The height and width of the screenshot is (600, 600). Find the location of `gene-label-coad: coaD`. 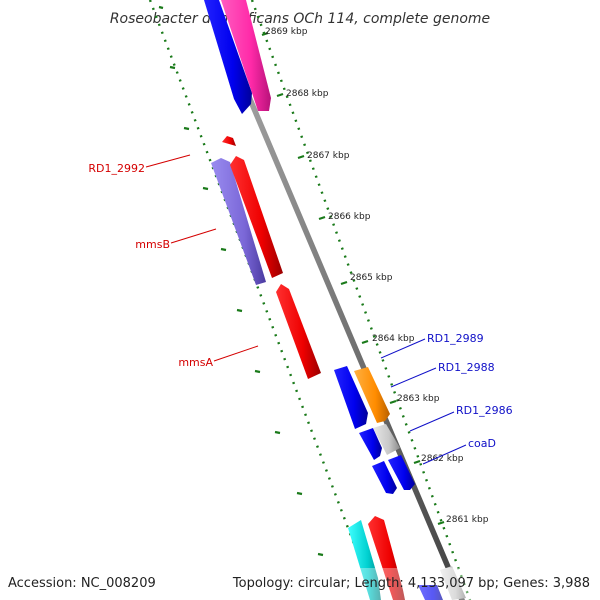

gene-label-coad: coaD is located at coordinates (482, 443).